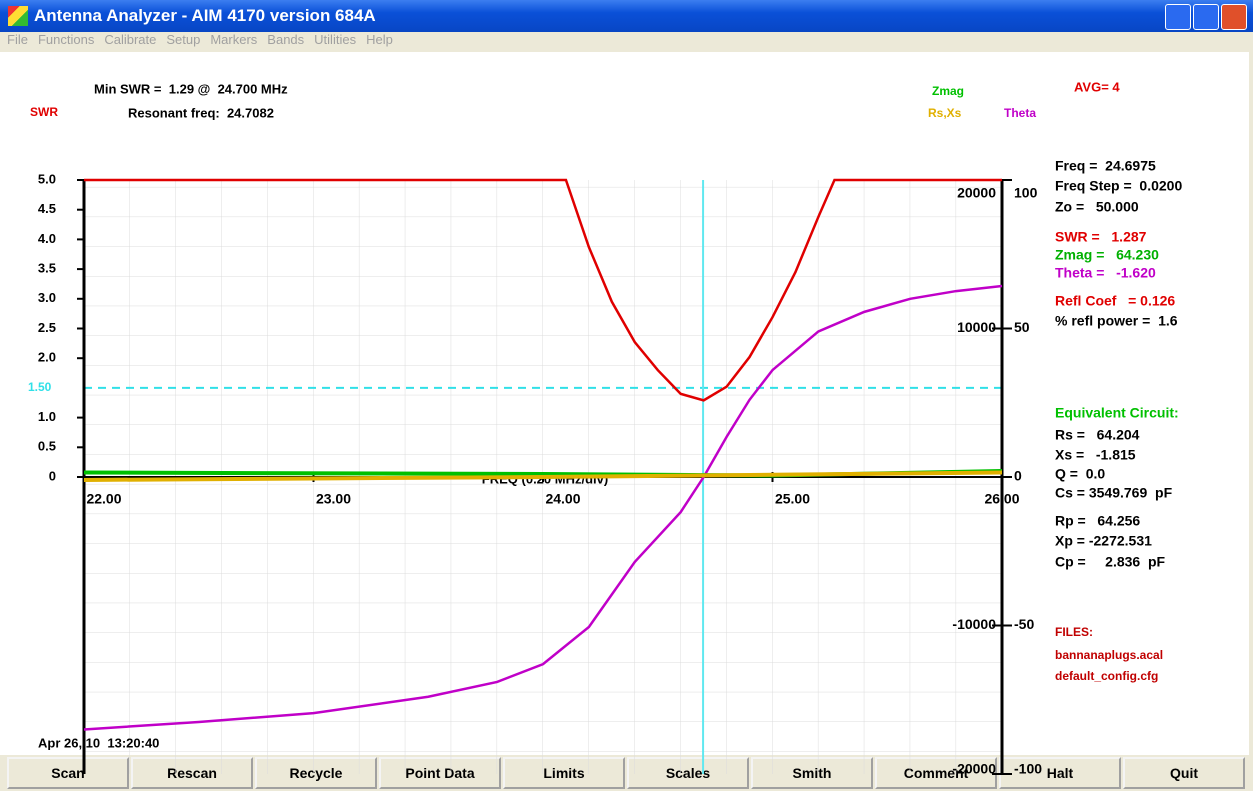  What do you see at coordinates (1097, 435) in the screenshot?
I see `readout-line: Rs = 64.204` at bounding box center [1097, 435].